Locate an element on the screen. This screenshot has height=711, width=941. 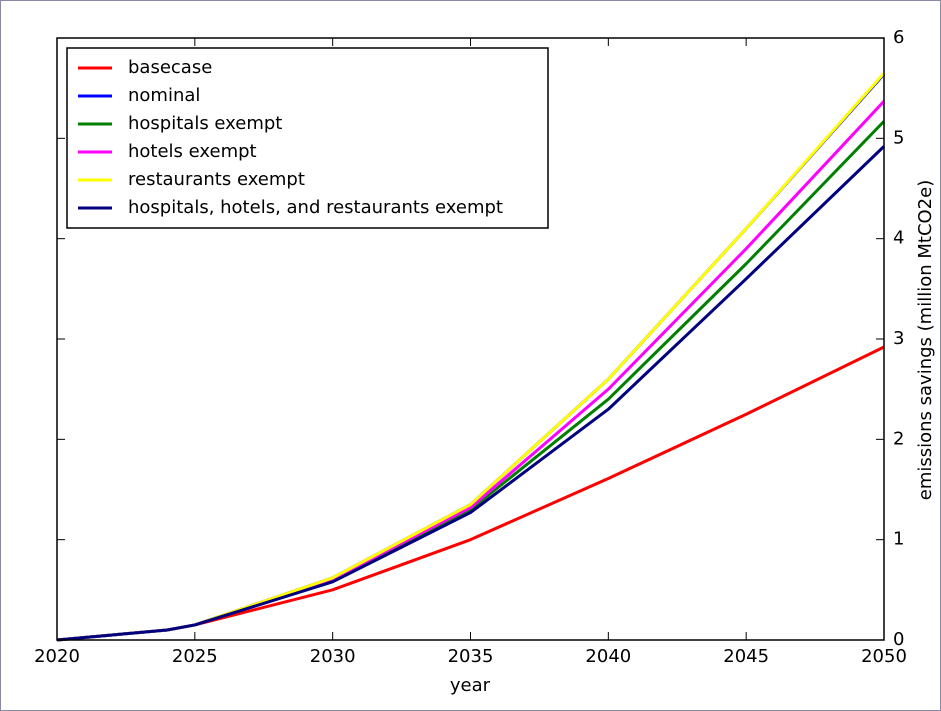
legend-label: basecase is located at coordinates (170, 67).